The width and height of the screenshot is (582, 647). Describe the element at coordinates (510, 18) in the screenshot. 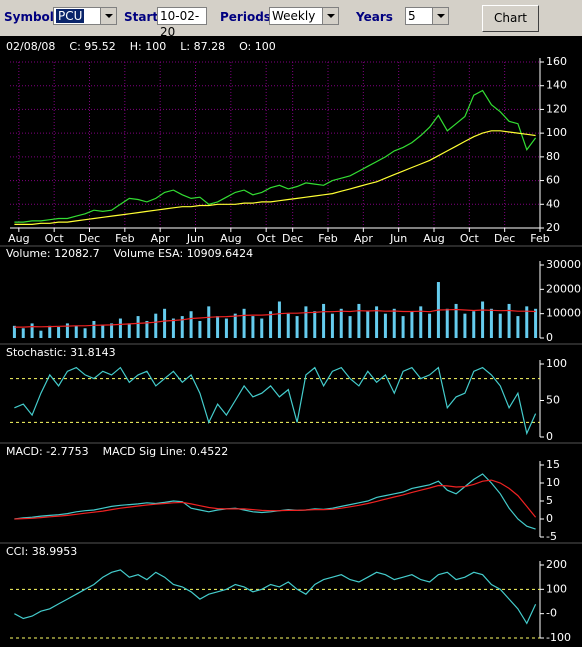

I see `chart-button: Chart` at that location.